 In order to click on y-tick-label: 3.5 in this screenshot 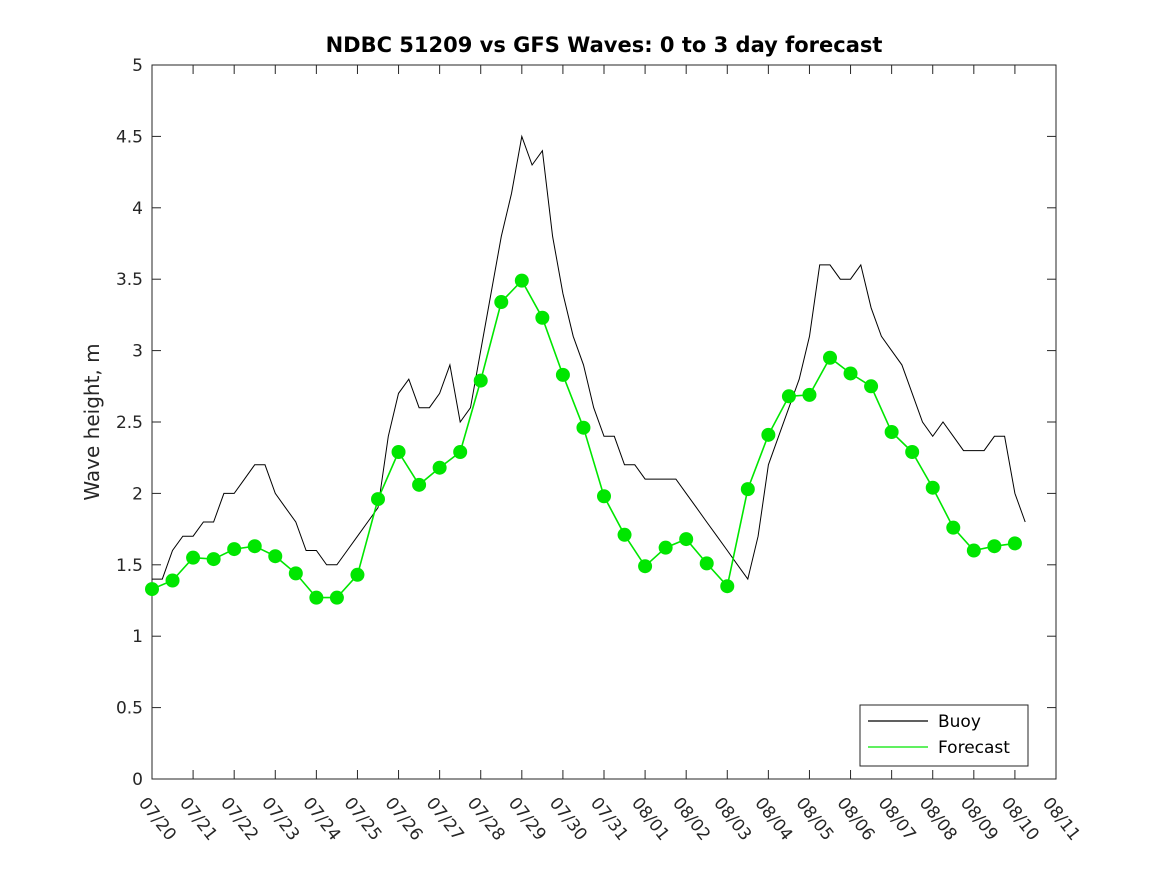, I will do `click(129, 280)`.